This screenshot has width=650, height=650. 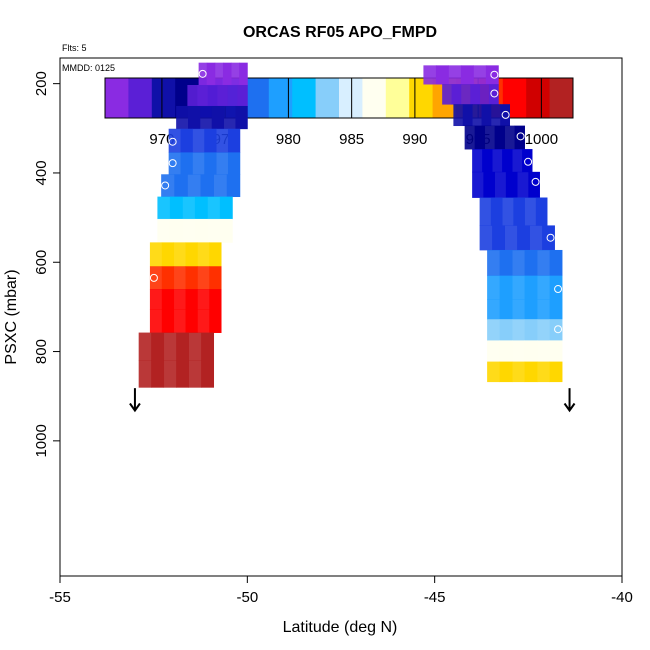 What do you see at coordinates (161, 139) in the screenshot?
I see `colorbar-tick-label: 970` at bounding box center [161, 139].